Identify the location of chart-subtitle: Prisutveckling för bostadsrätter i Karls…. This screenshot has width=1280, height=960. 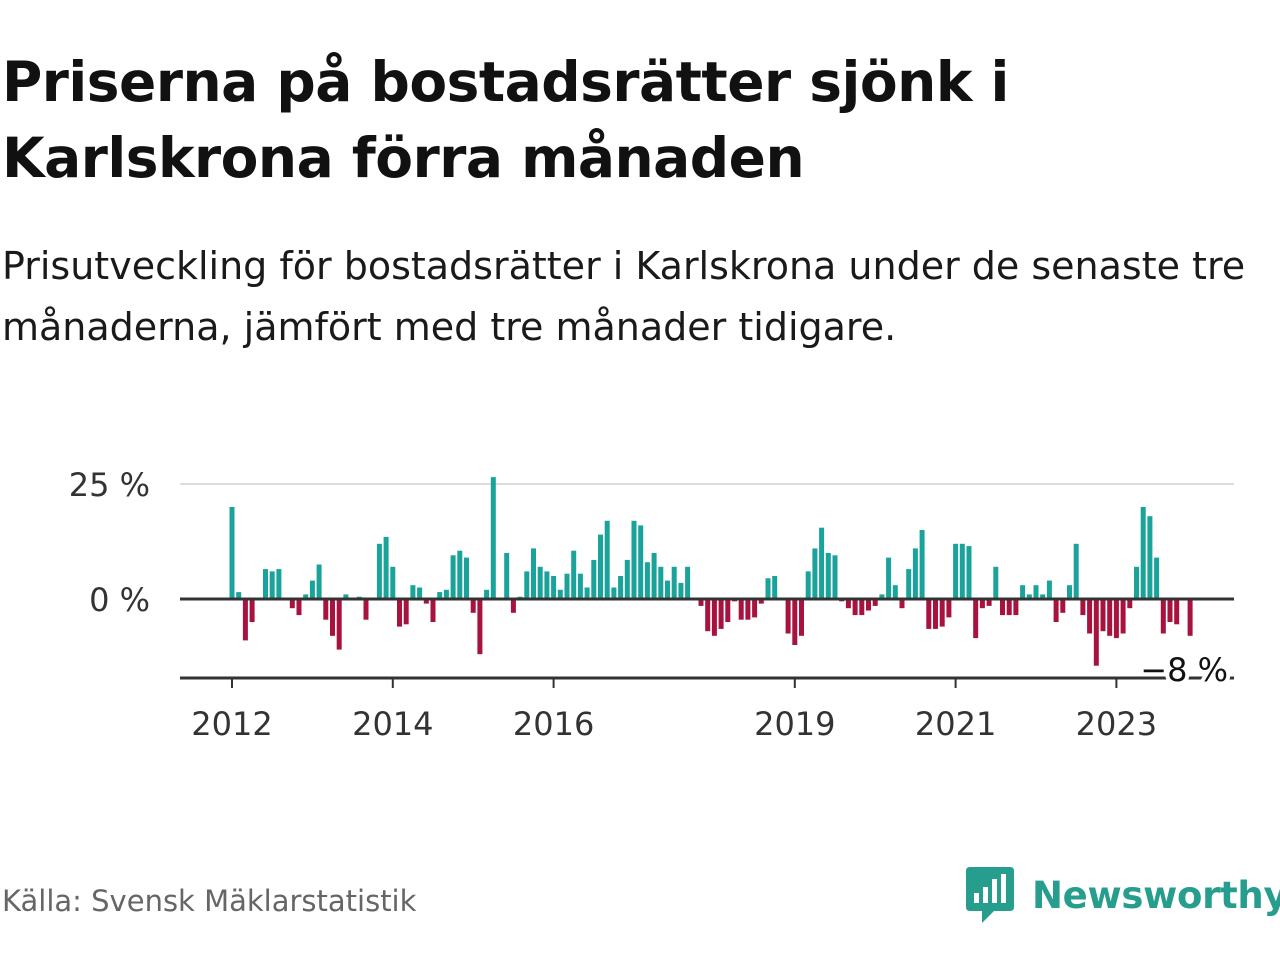
(624, 296).